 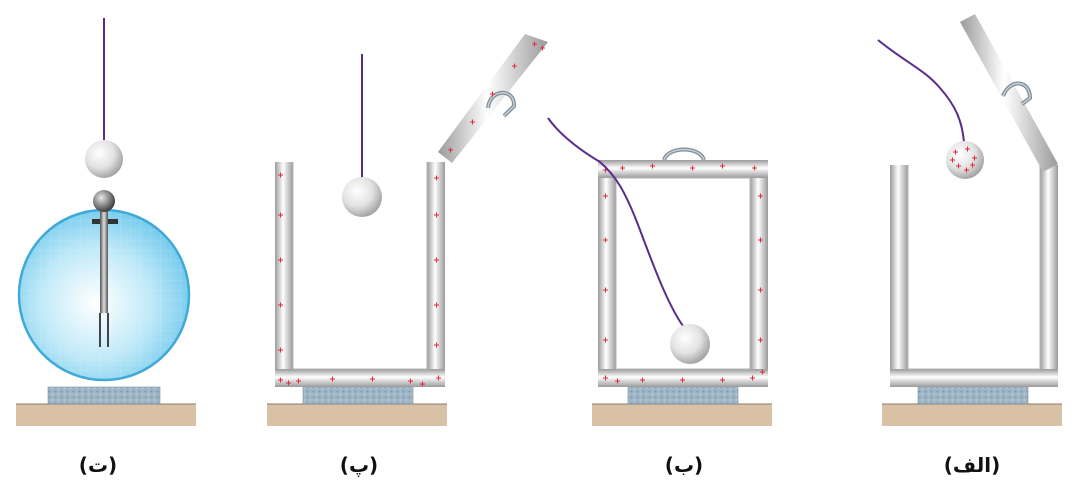 What do you see at coordinates (359, 465) in the screenshot?
I see `panel-label-pe: (پ)` at bounding box center [359, 465].